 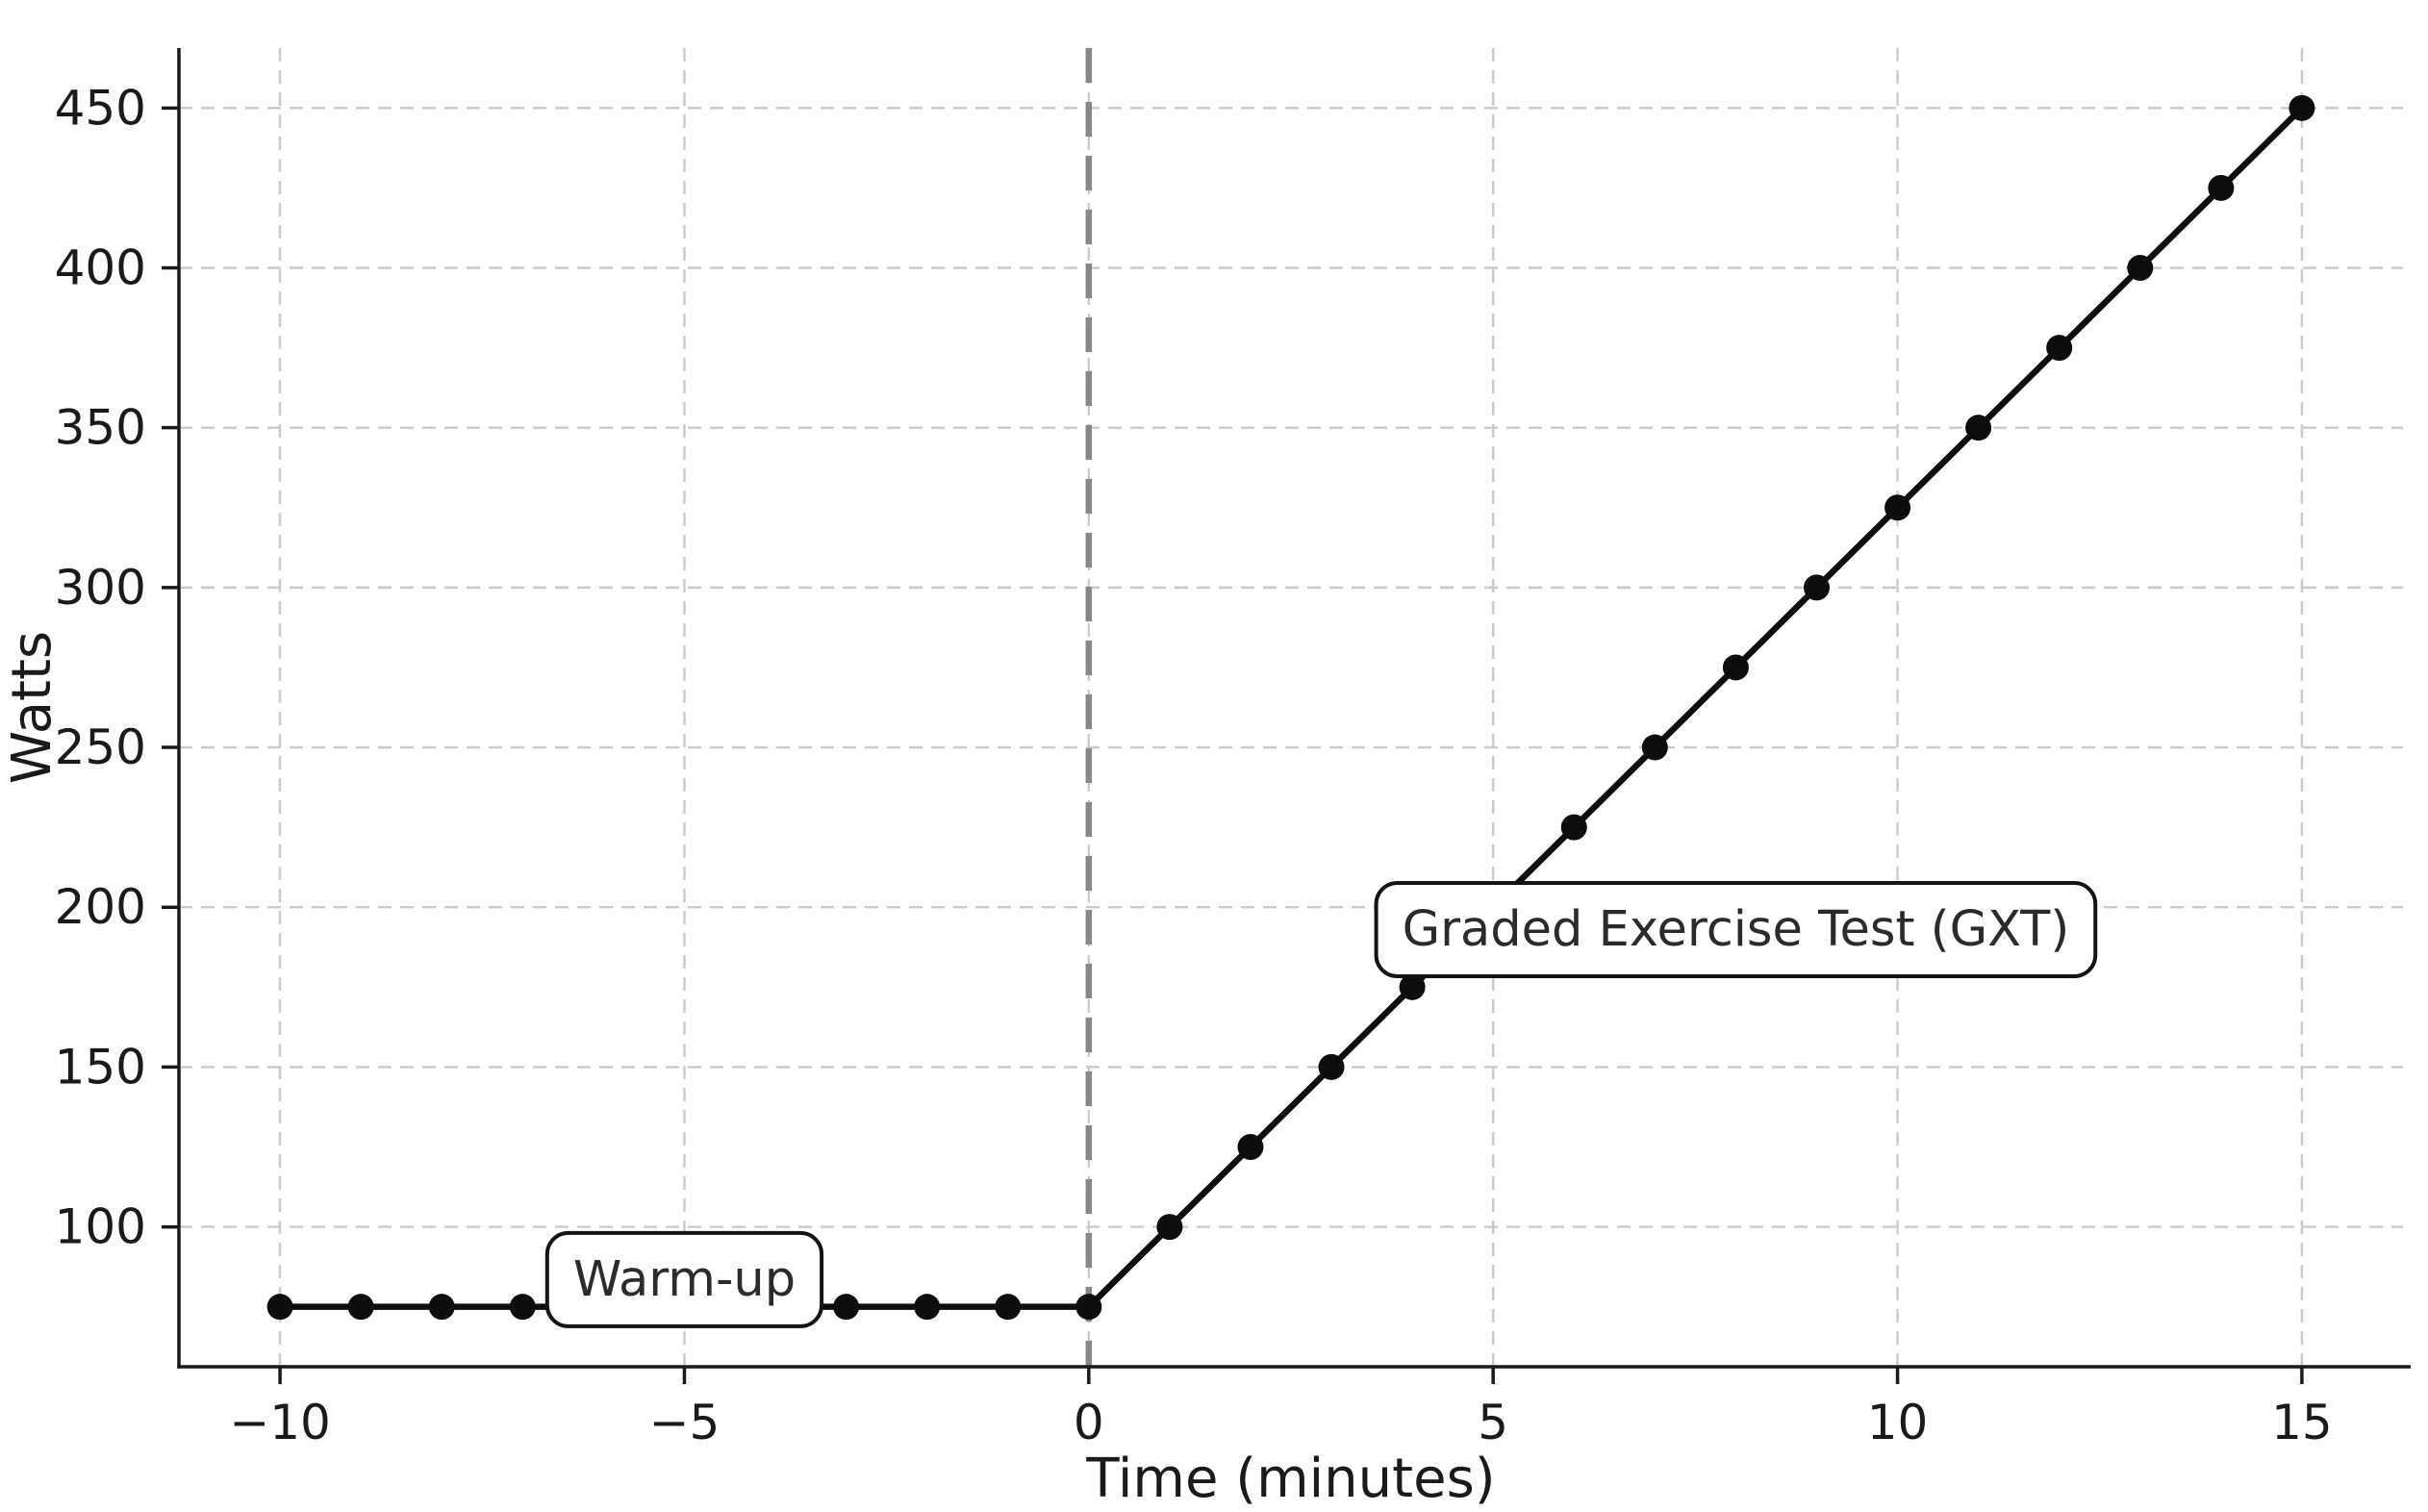 What do you see at coordinates (1493, 1423) in the screenshot?
I see `x-tick-label: 5` at bounding box center [1493, 1423].